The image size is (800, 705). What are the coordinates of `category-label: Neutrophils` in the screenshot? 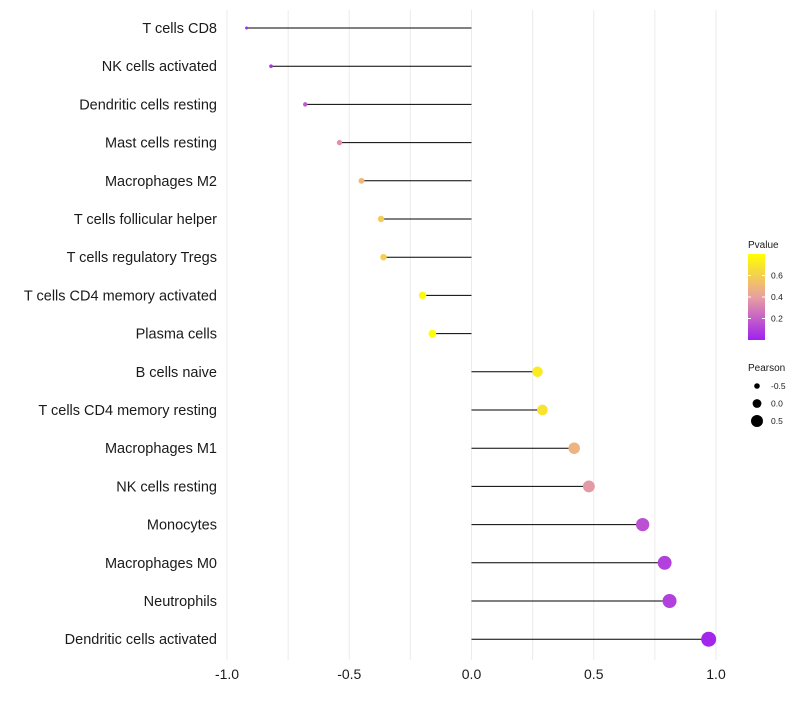 It's located at (180, 602).